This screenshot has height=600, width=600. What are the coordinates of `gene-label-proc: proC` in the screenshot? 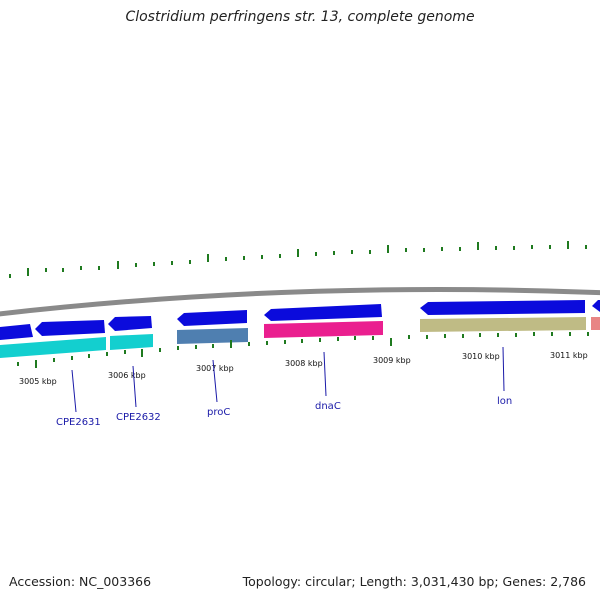 It's located at (218, 412).